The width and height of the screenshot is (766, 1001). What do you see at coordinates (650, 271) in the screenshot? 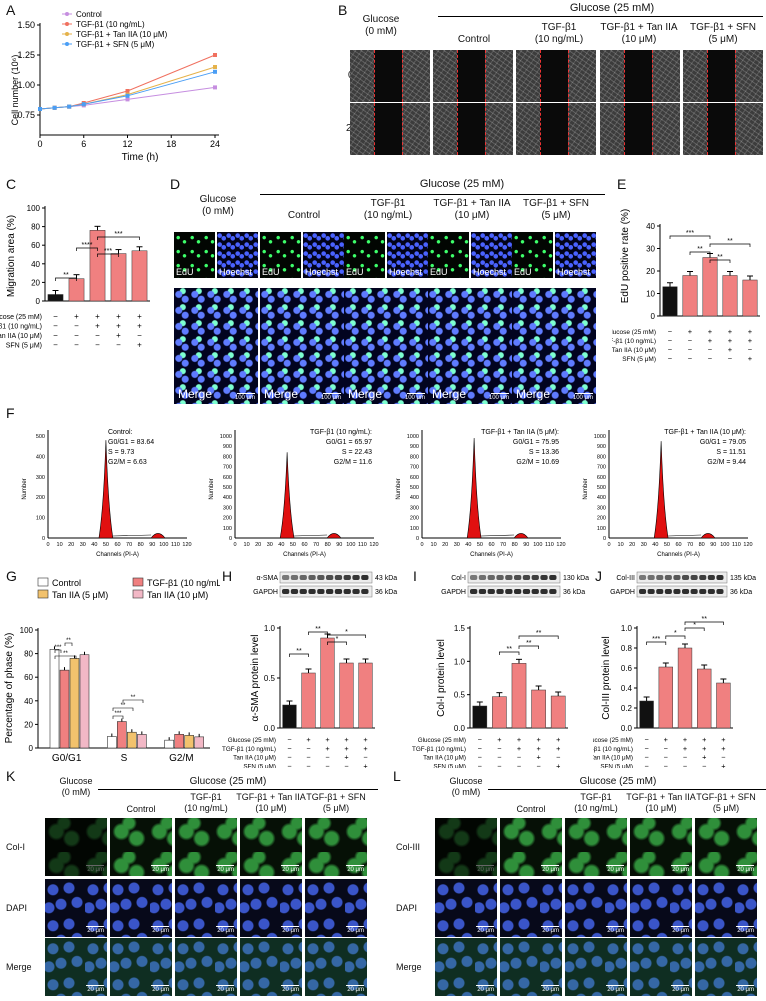
I see `bar-ytick-label: 20` at bounding box center [650, 271].